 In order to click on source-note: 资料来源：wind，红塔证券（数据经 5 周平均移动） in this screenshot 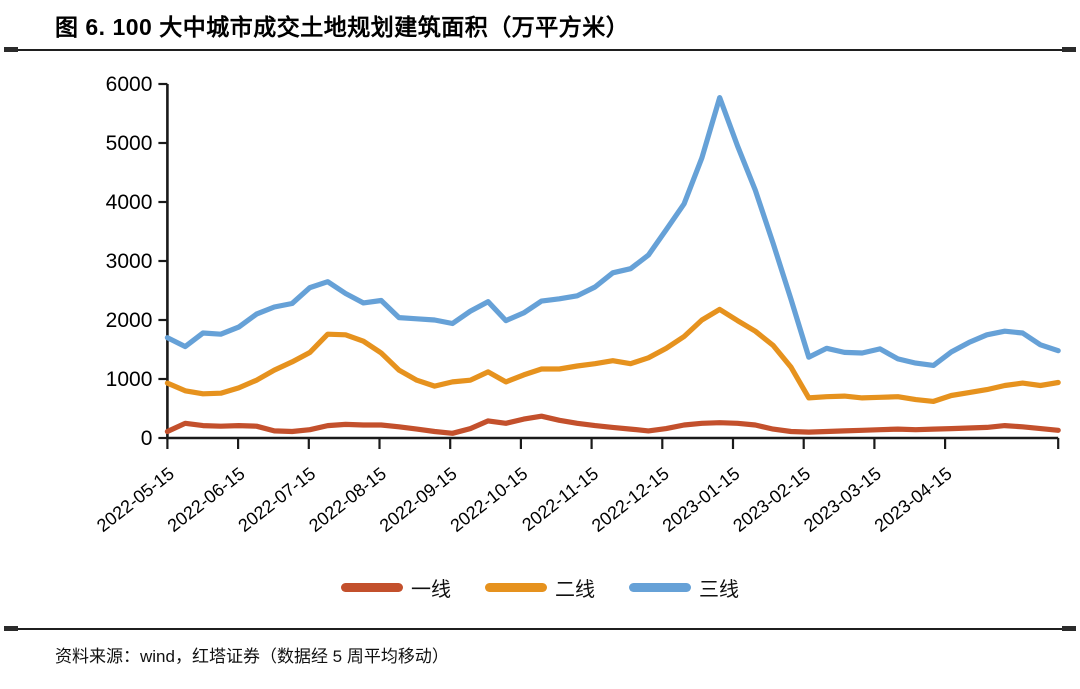, I will do `click(252, 656)`.